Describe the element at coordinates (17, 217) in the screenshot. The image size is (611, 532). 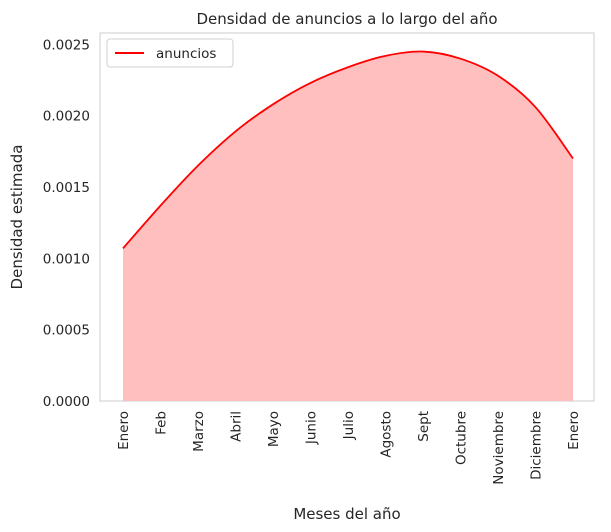
I see `y-axis-label: Densidad estimada` at that location.